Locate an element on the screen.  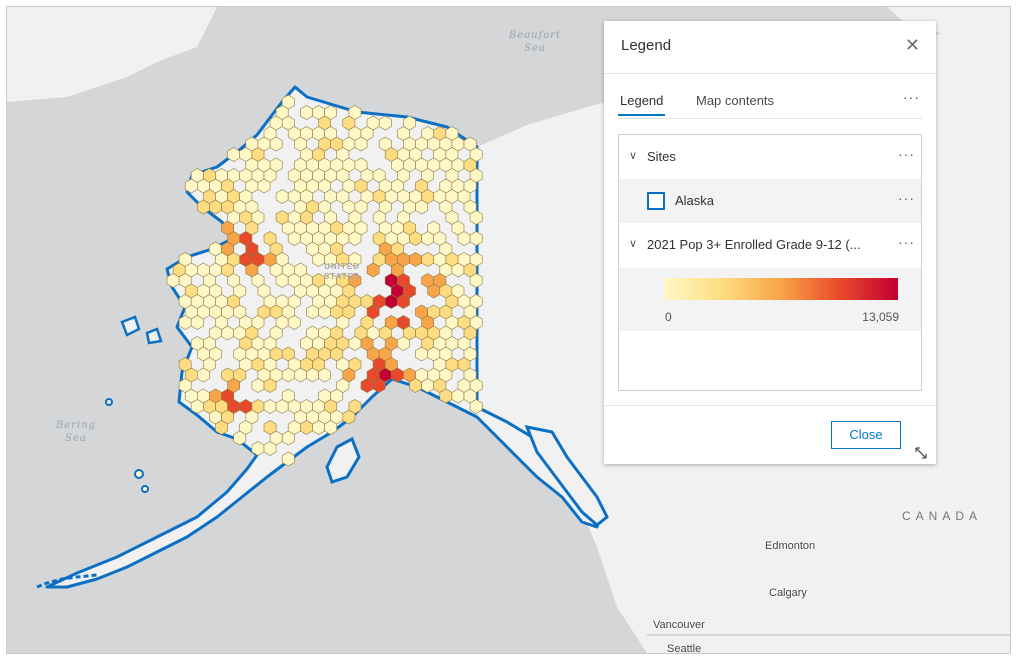
united-states-label: UNITED STATES is located at coordinates (342, 271).